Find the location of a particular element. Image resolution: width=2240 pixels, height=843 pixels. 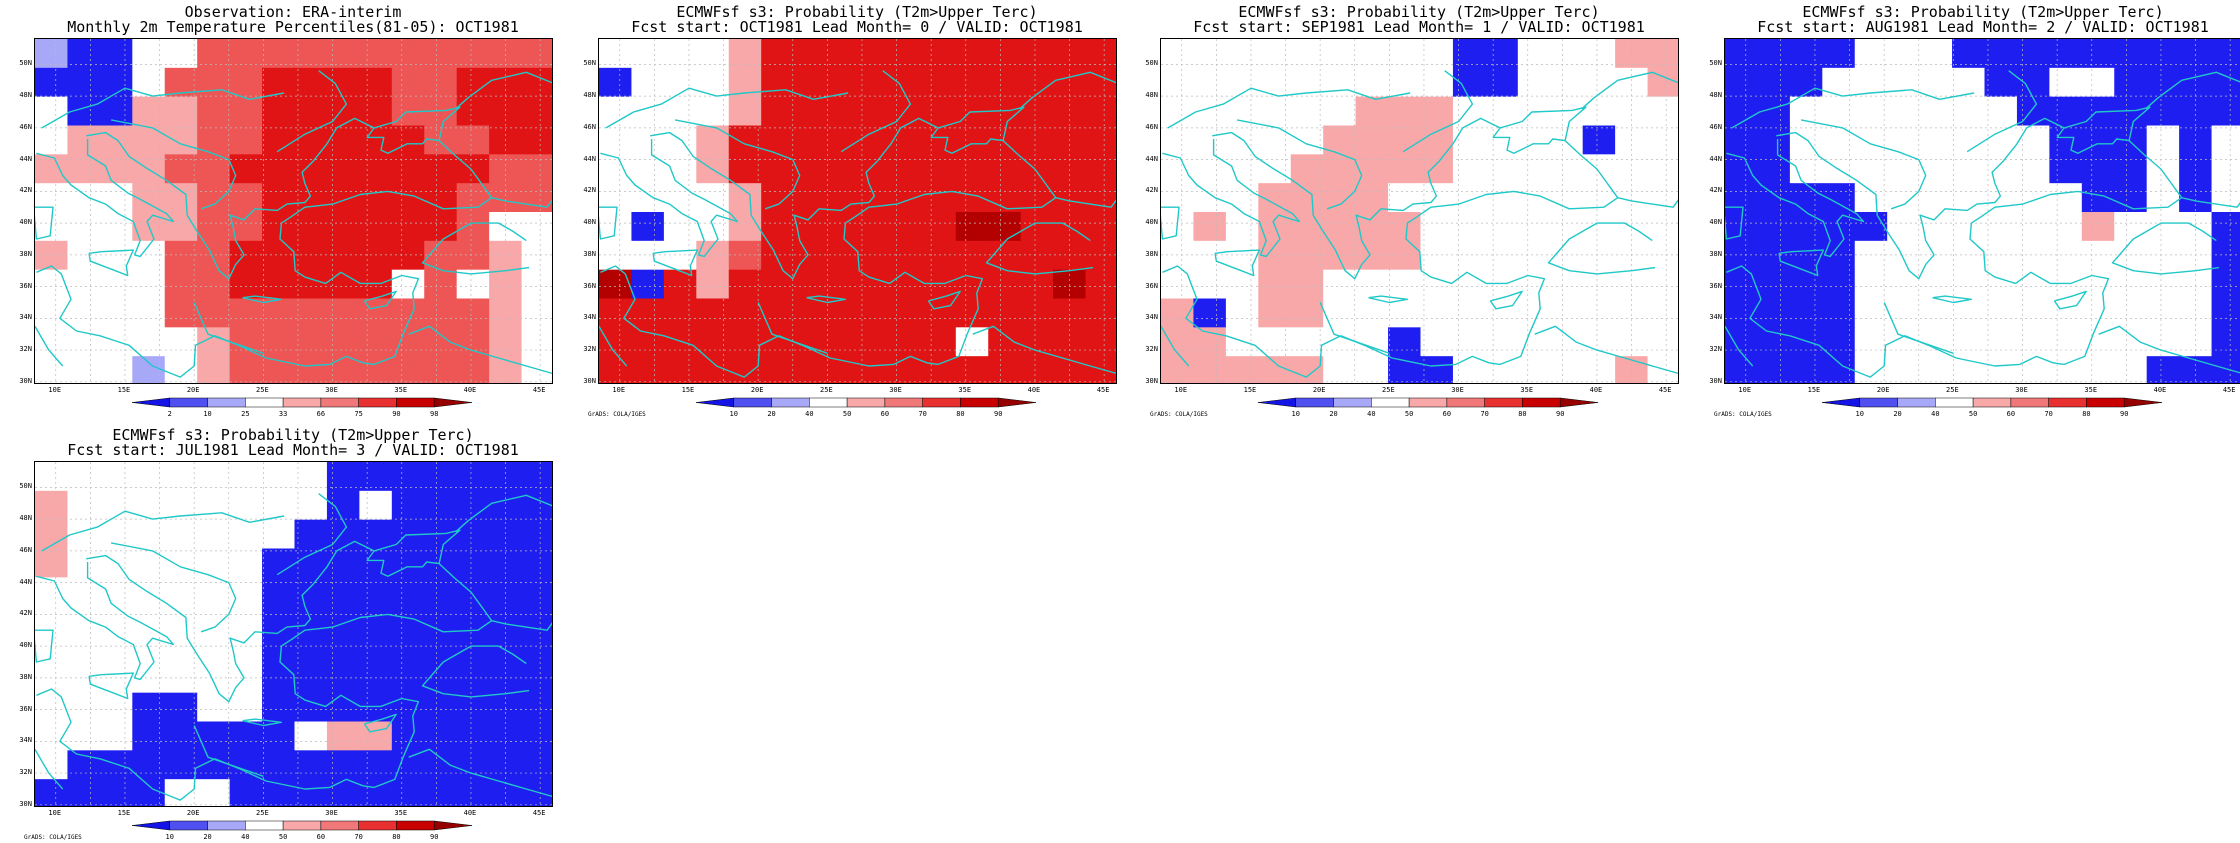

y-tick-label: 48N is located at coordinates (589, 95).